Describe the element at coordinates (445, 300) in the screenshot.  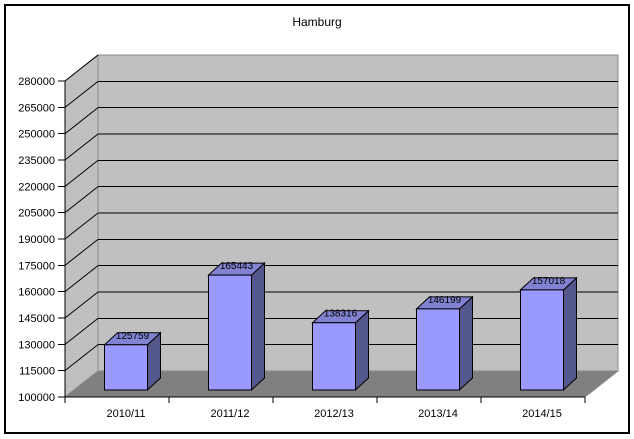
I see `bar-data-label: 146199` at that location.